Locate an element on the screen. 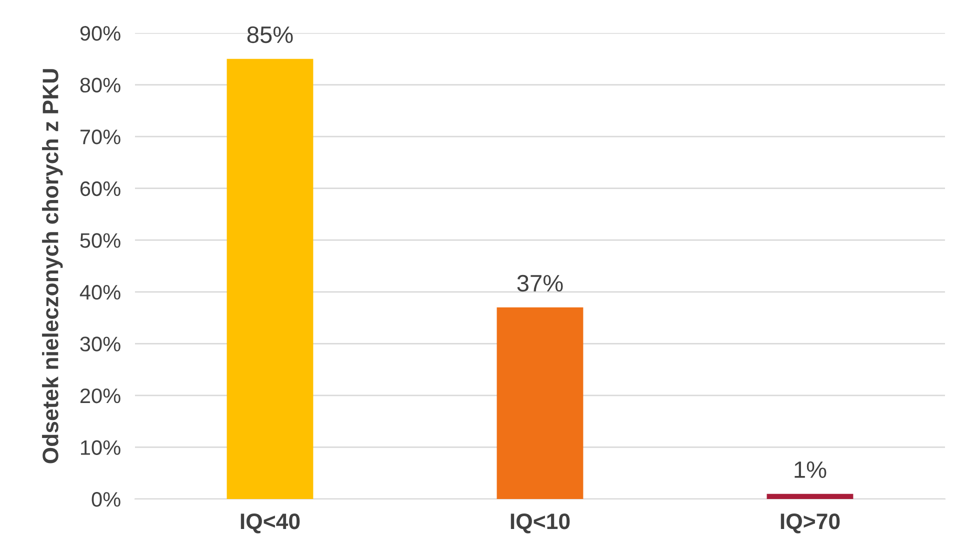 The width and height of the screenshot is (956, 554). y-tick-label: 60% is located at coordinates (100, 188).